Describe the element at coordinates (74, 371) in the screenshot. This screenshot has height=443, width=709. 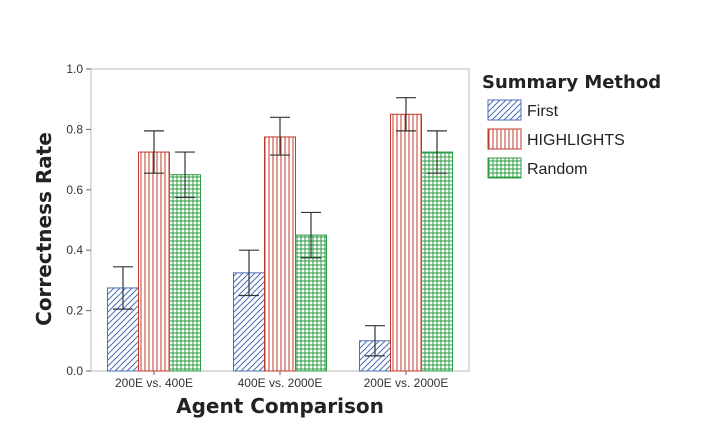
I see `y-tick-label: 0.0` at that location.